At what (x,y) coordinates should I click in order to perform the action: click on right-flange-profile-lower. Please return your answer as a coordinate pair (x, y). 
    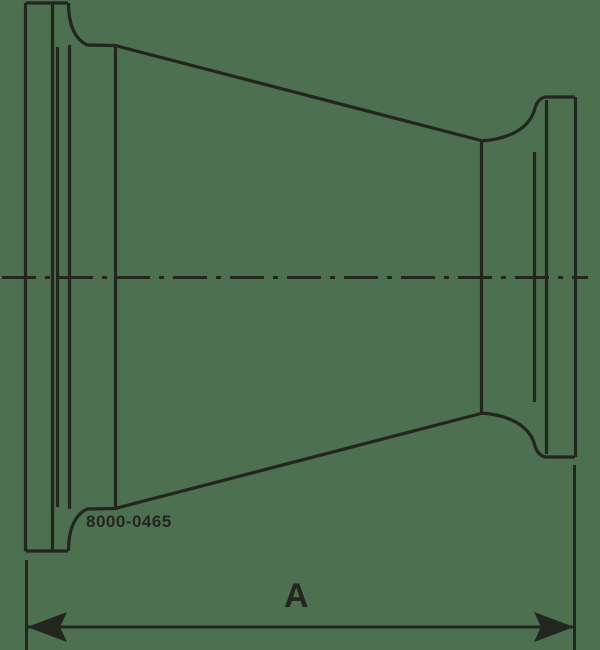
    Looking at the image, I should click on (527, 435).